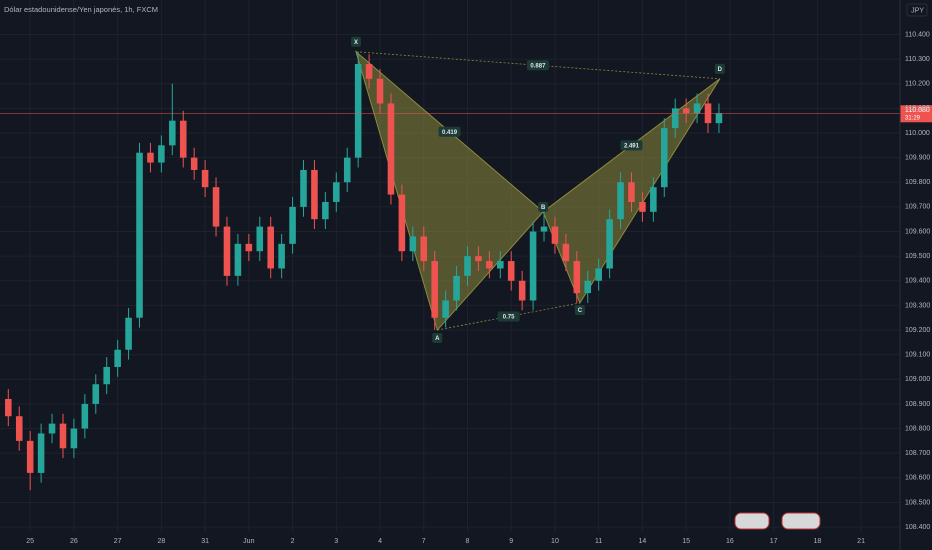 The image size is (932, 550). What do you see at coordinates (917, 133) in the screenshot?
I see `y-tick-label: 110.000` at bounding box center [917, 133].